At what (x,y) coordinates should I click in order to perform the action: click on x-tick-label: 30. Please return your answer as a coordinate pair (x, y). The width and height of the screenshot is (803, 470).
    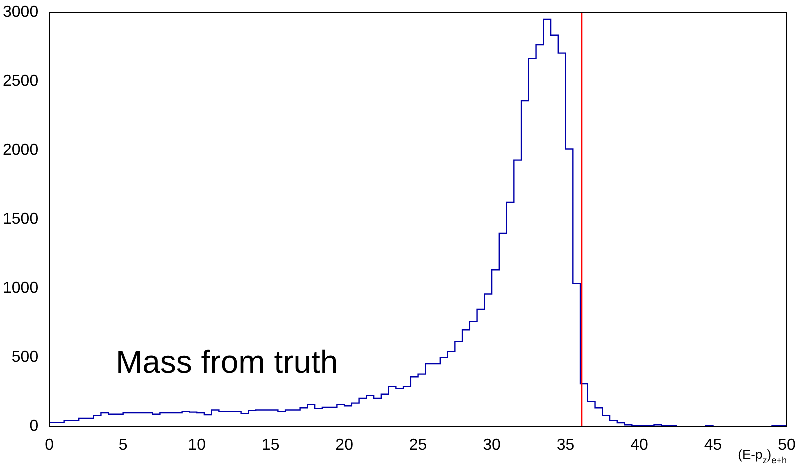
    Looking at the image, I should click on (492, 445).